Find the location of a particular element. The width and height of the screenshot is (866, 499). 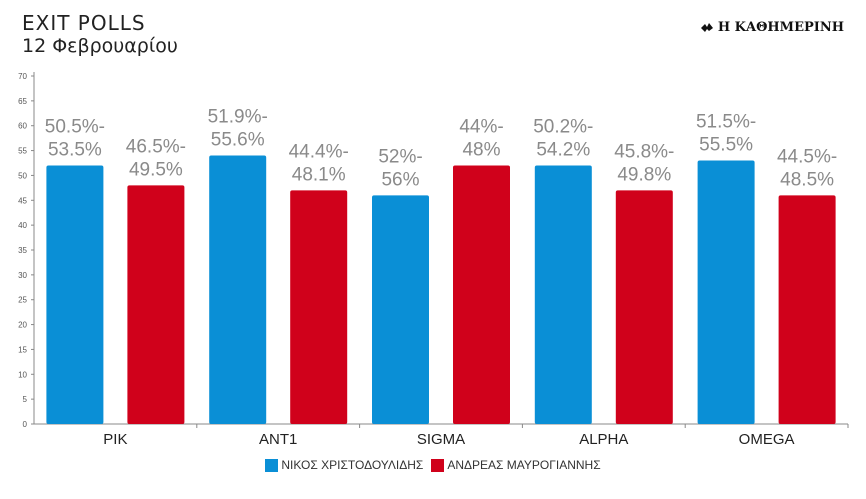

publisher-logo: Η ΚΑΘΗΜΕΡΙΝΗ is located at coordinates (772, 27).